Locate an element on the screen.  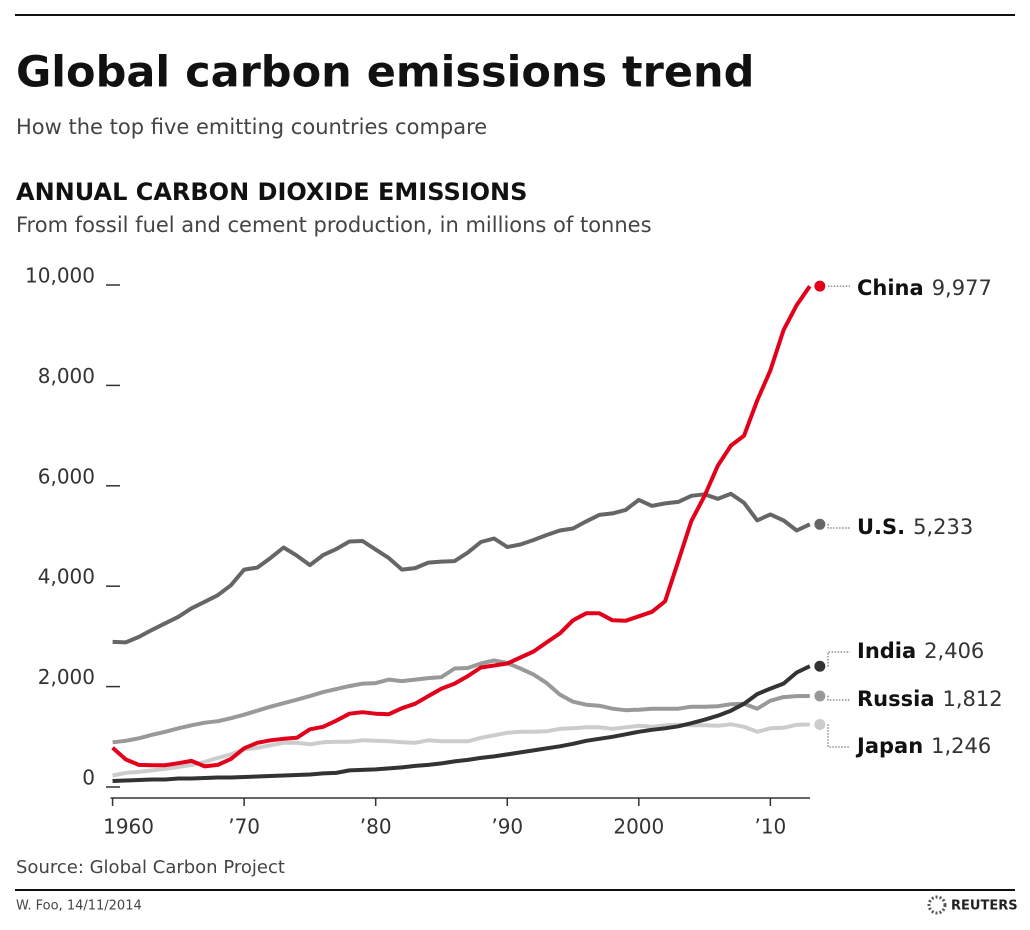
label-name: China is located at coordinates (890, 288).